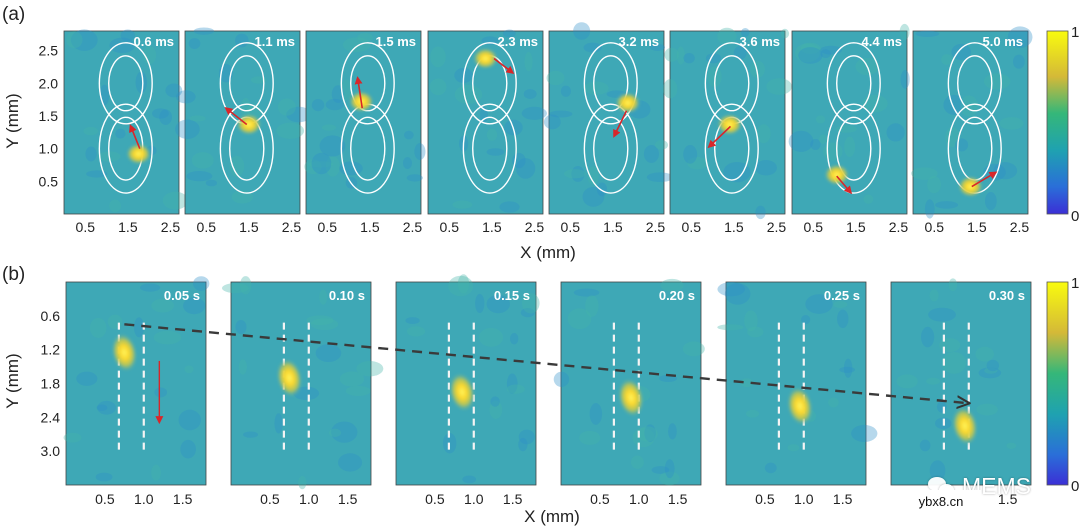  What do you see at coordinates (882, 41) in the screenshot?
I see `timestamp-label: 4.4 ms` at bounding box center [882, 41].